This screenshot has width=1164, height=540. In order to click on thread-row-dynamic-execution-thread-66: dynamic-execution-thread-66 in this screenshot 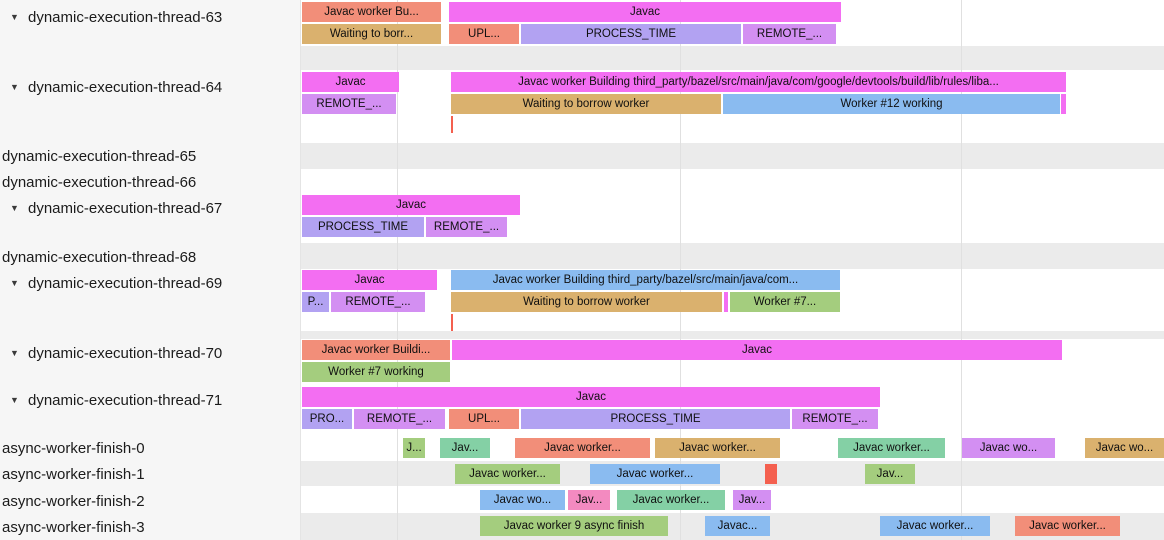, I will do `click(150, 182)`.